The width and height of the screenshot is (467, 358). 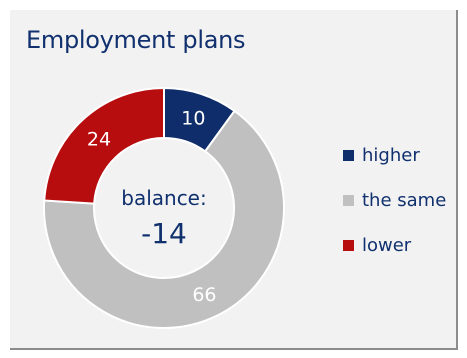 I want to click on legend-swatch-the-same, so click(x=348, y=200).